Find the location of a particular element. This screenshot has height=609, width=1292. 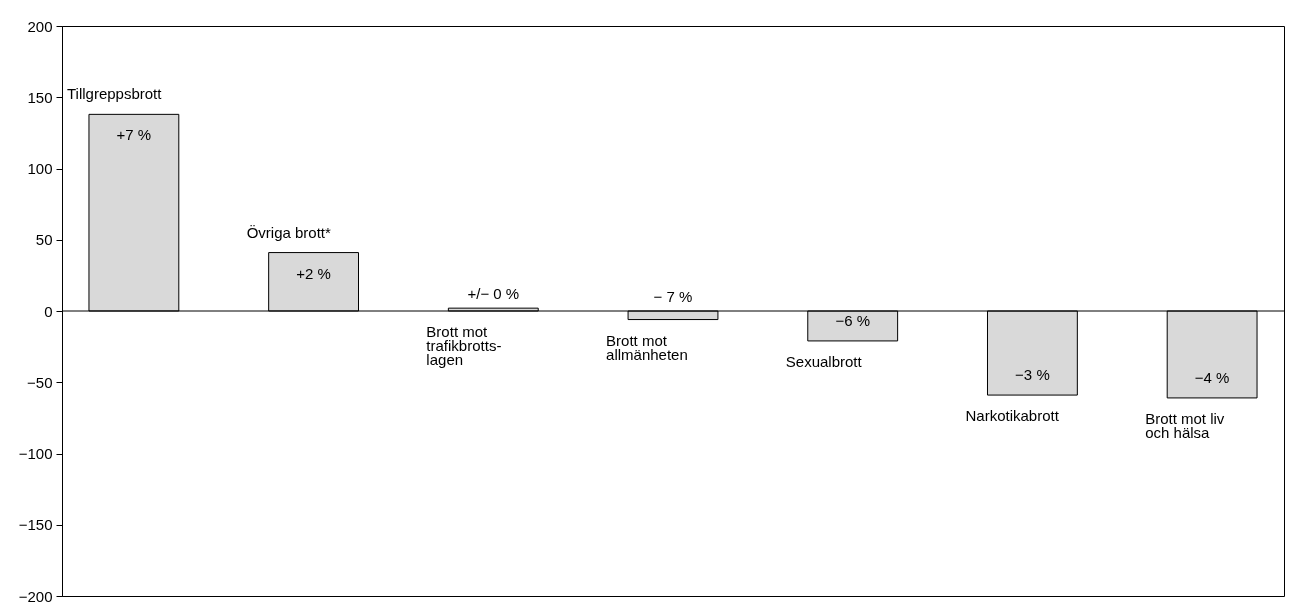

x-tick-label: Brott mot trafikbrotts- lagen is located at coordinates (464, 345).